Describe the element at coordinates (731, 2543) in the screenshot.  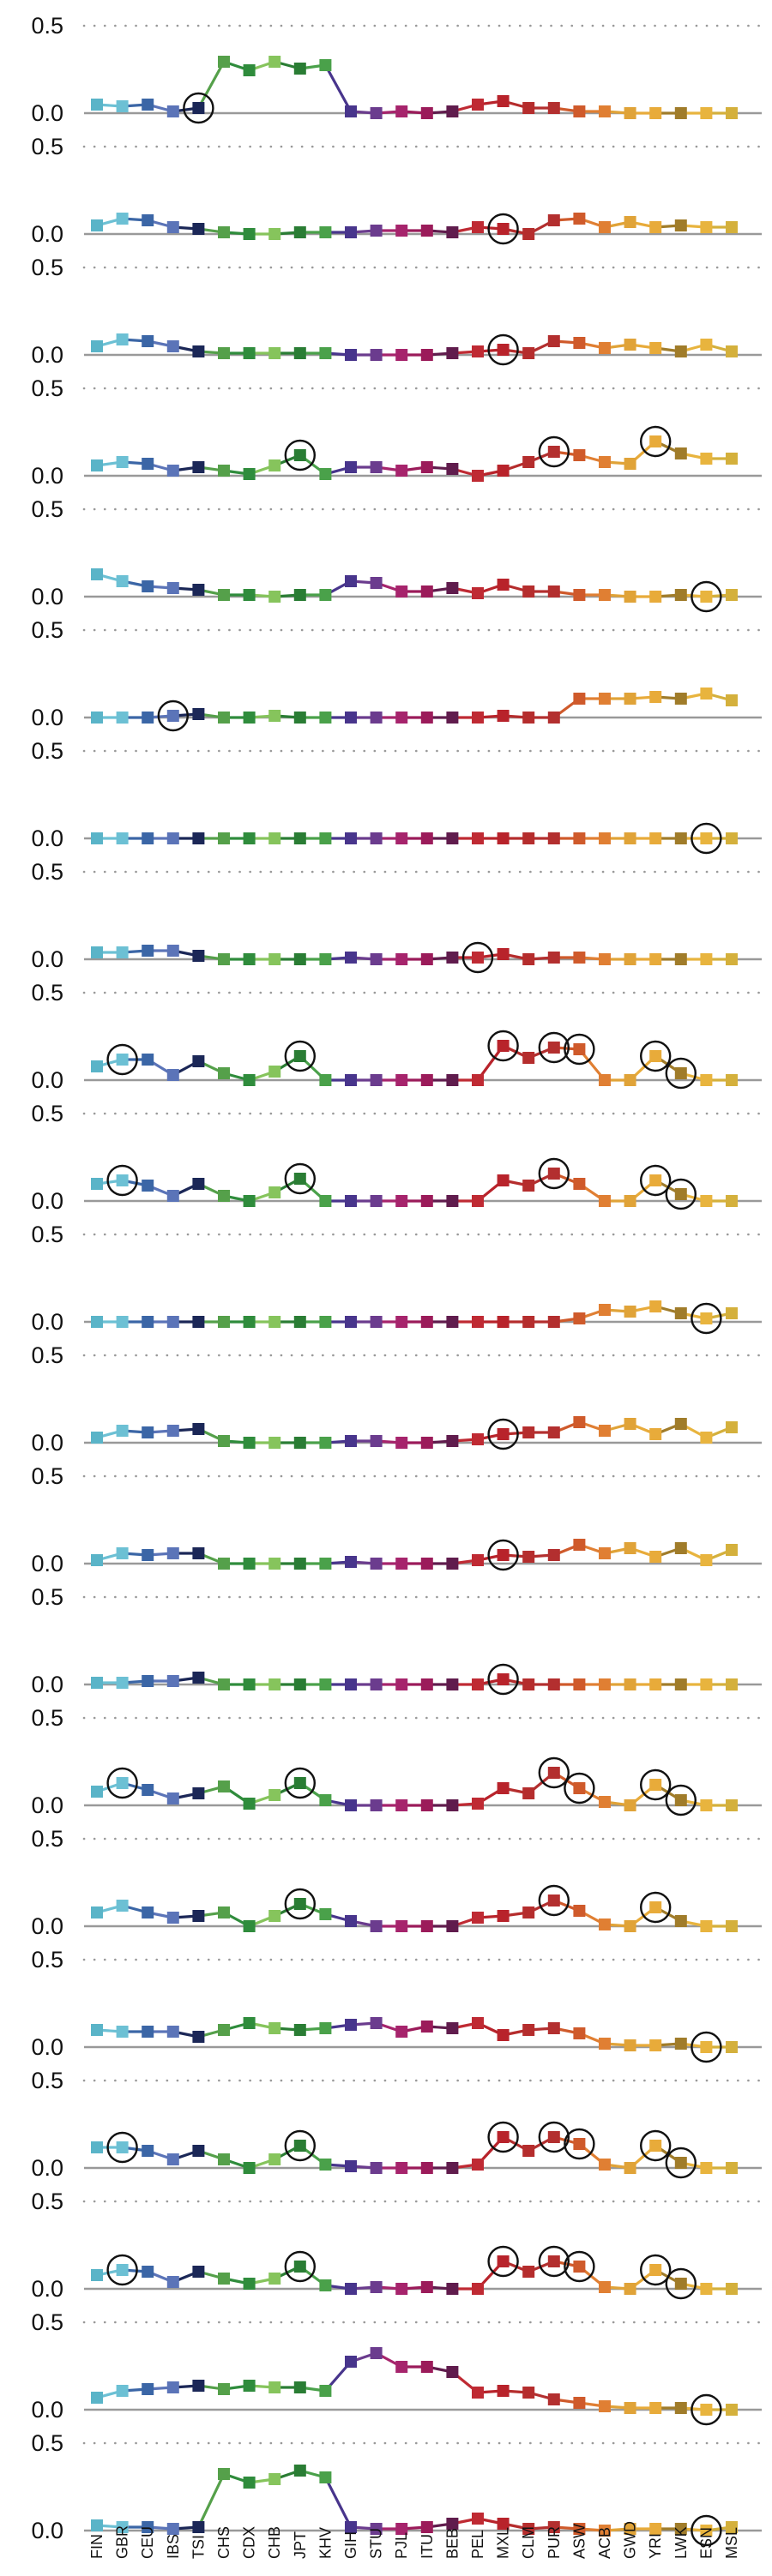
I see `x-tick-label-msl: MSL` at that location.